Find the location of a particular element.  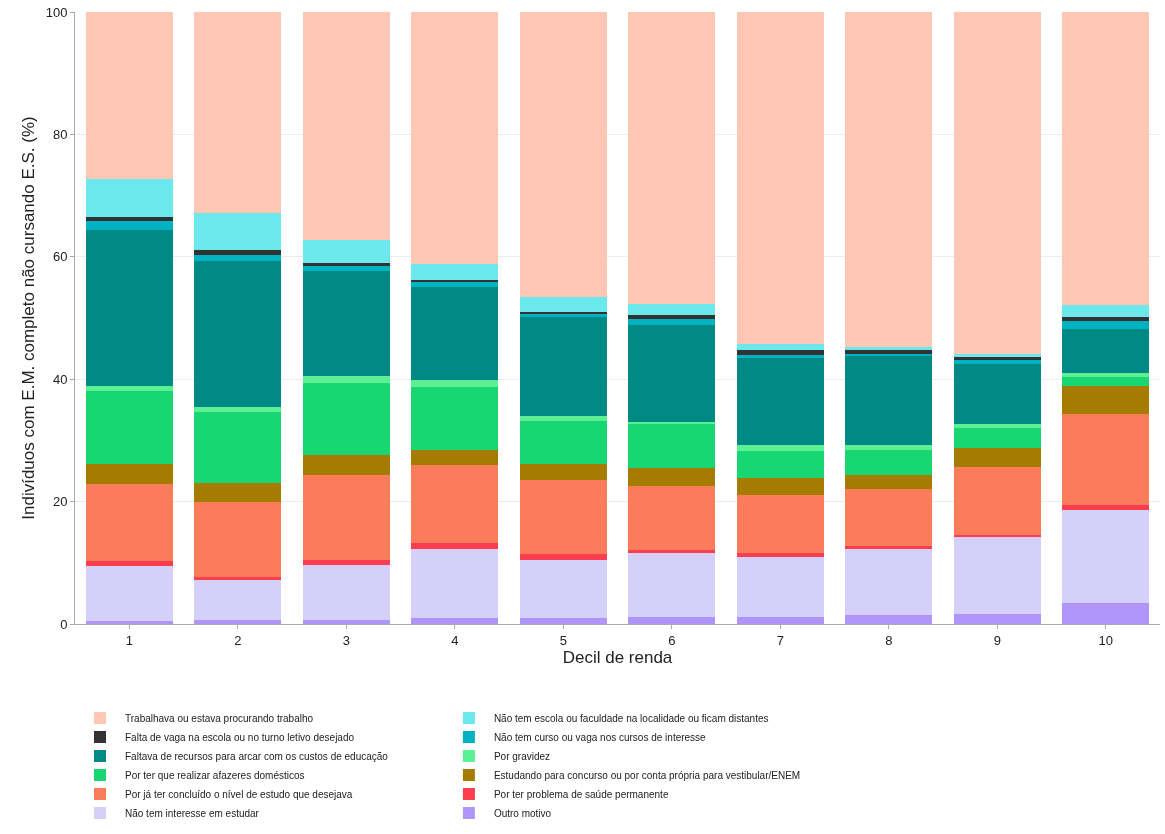

x-tick-label: 2 is located at coordinates (238, 640).